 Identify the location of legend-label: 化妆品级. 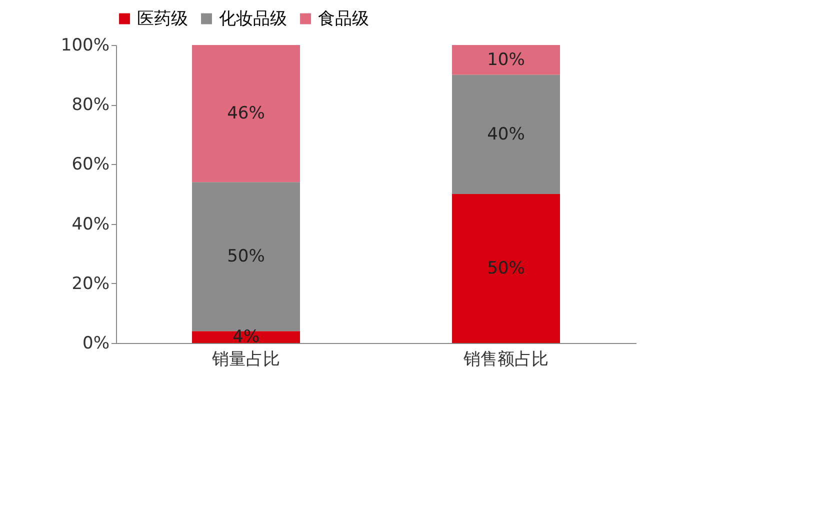
(253, 18).